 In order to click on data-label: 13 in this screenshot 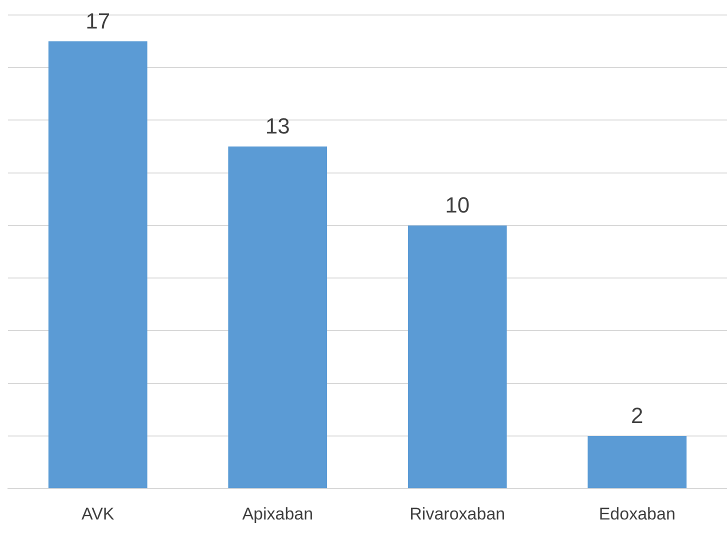, I will do `click(277, 126)`.